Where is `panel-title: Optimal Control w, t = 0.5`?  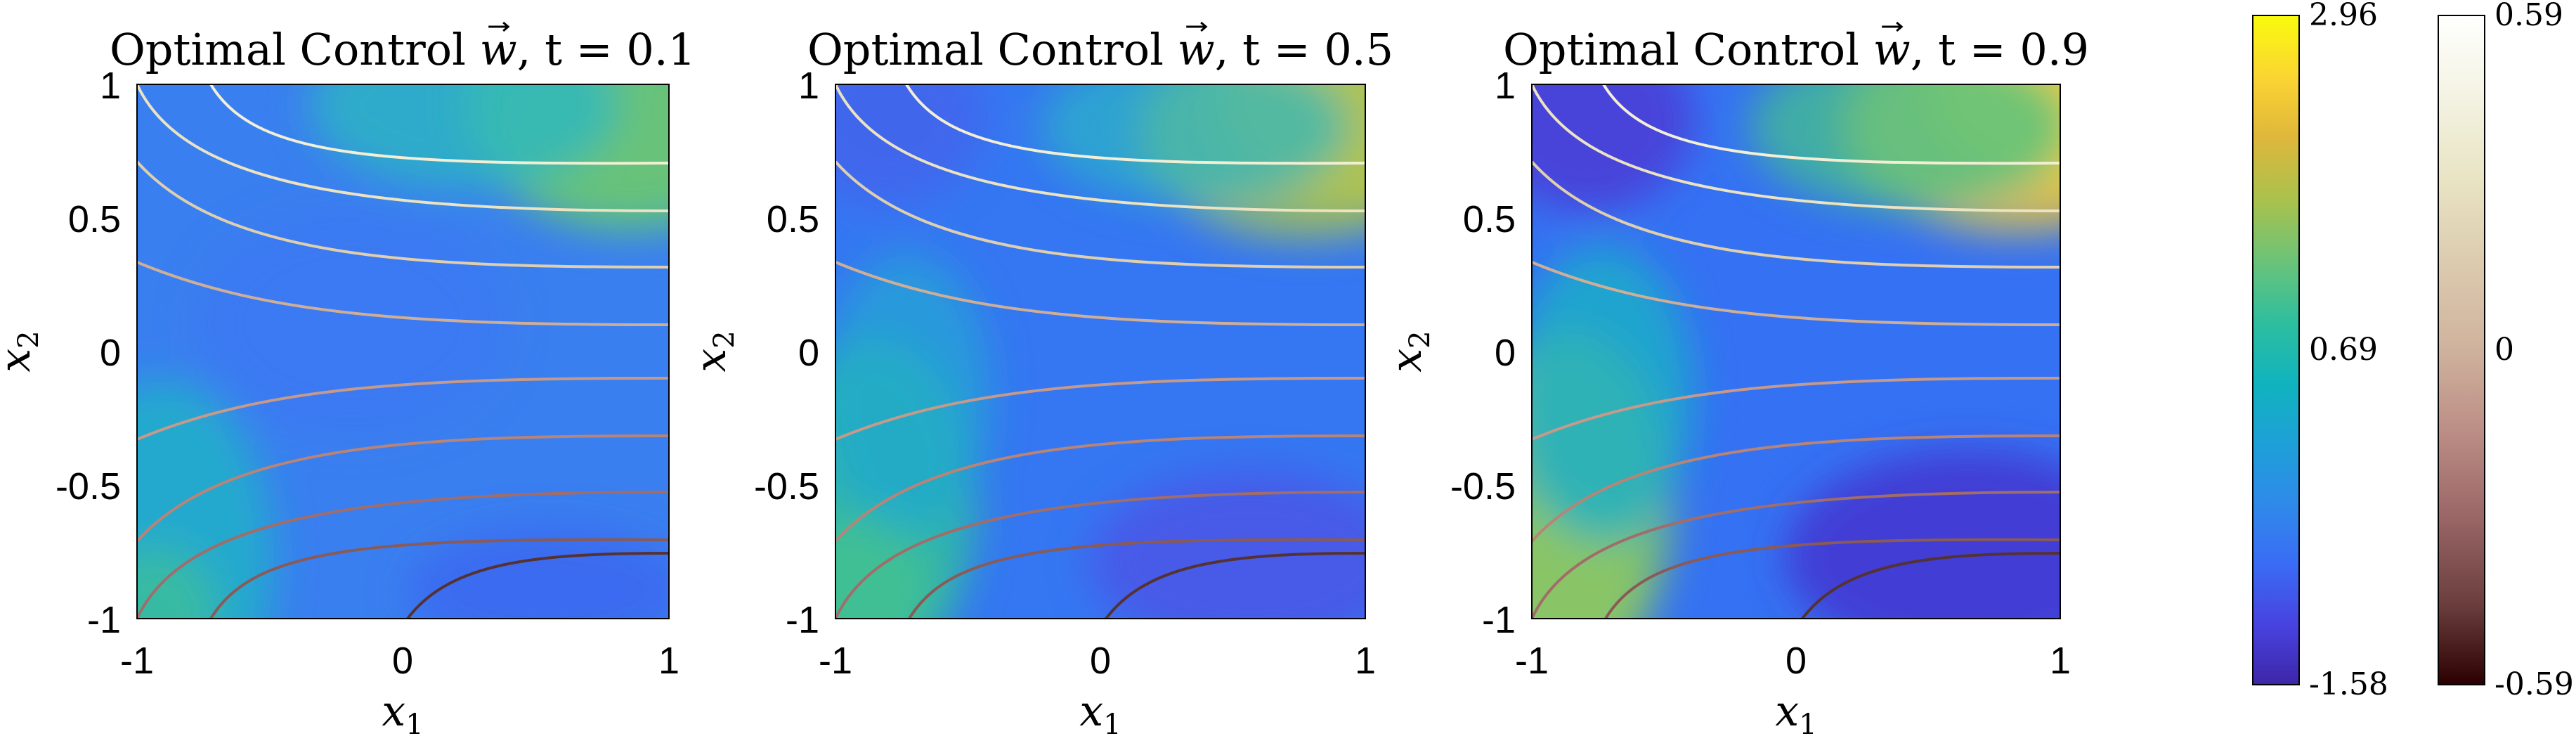
panel-title: Optimal Control w, t = 0.5 is located at coordinates (1100, 49).